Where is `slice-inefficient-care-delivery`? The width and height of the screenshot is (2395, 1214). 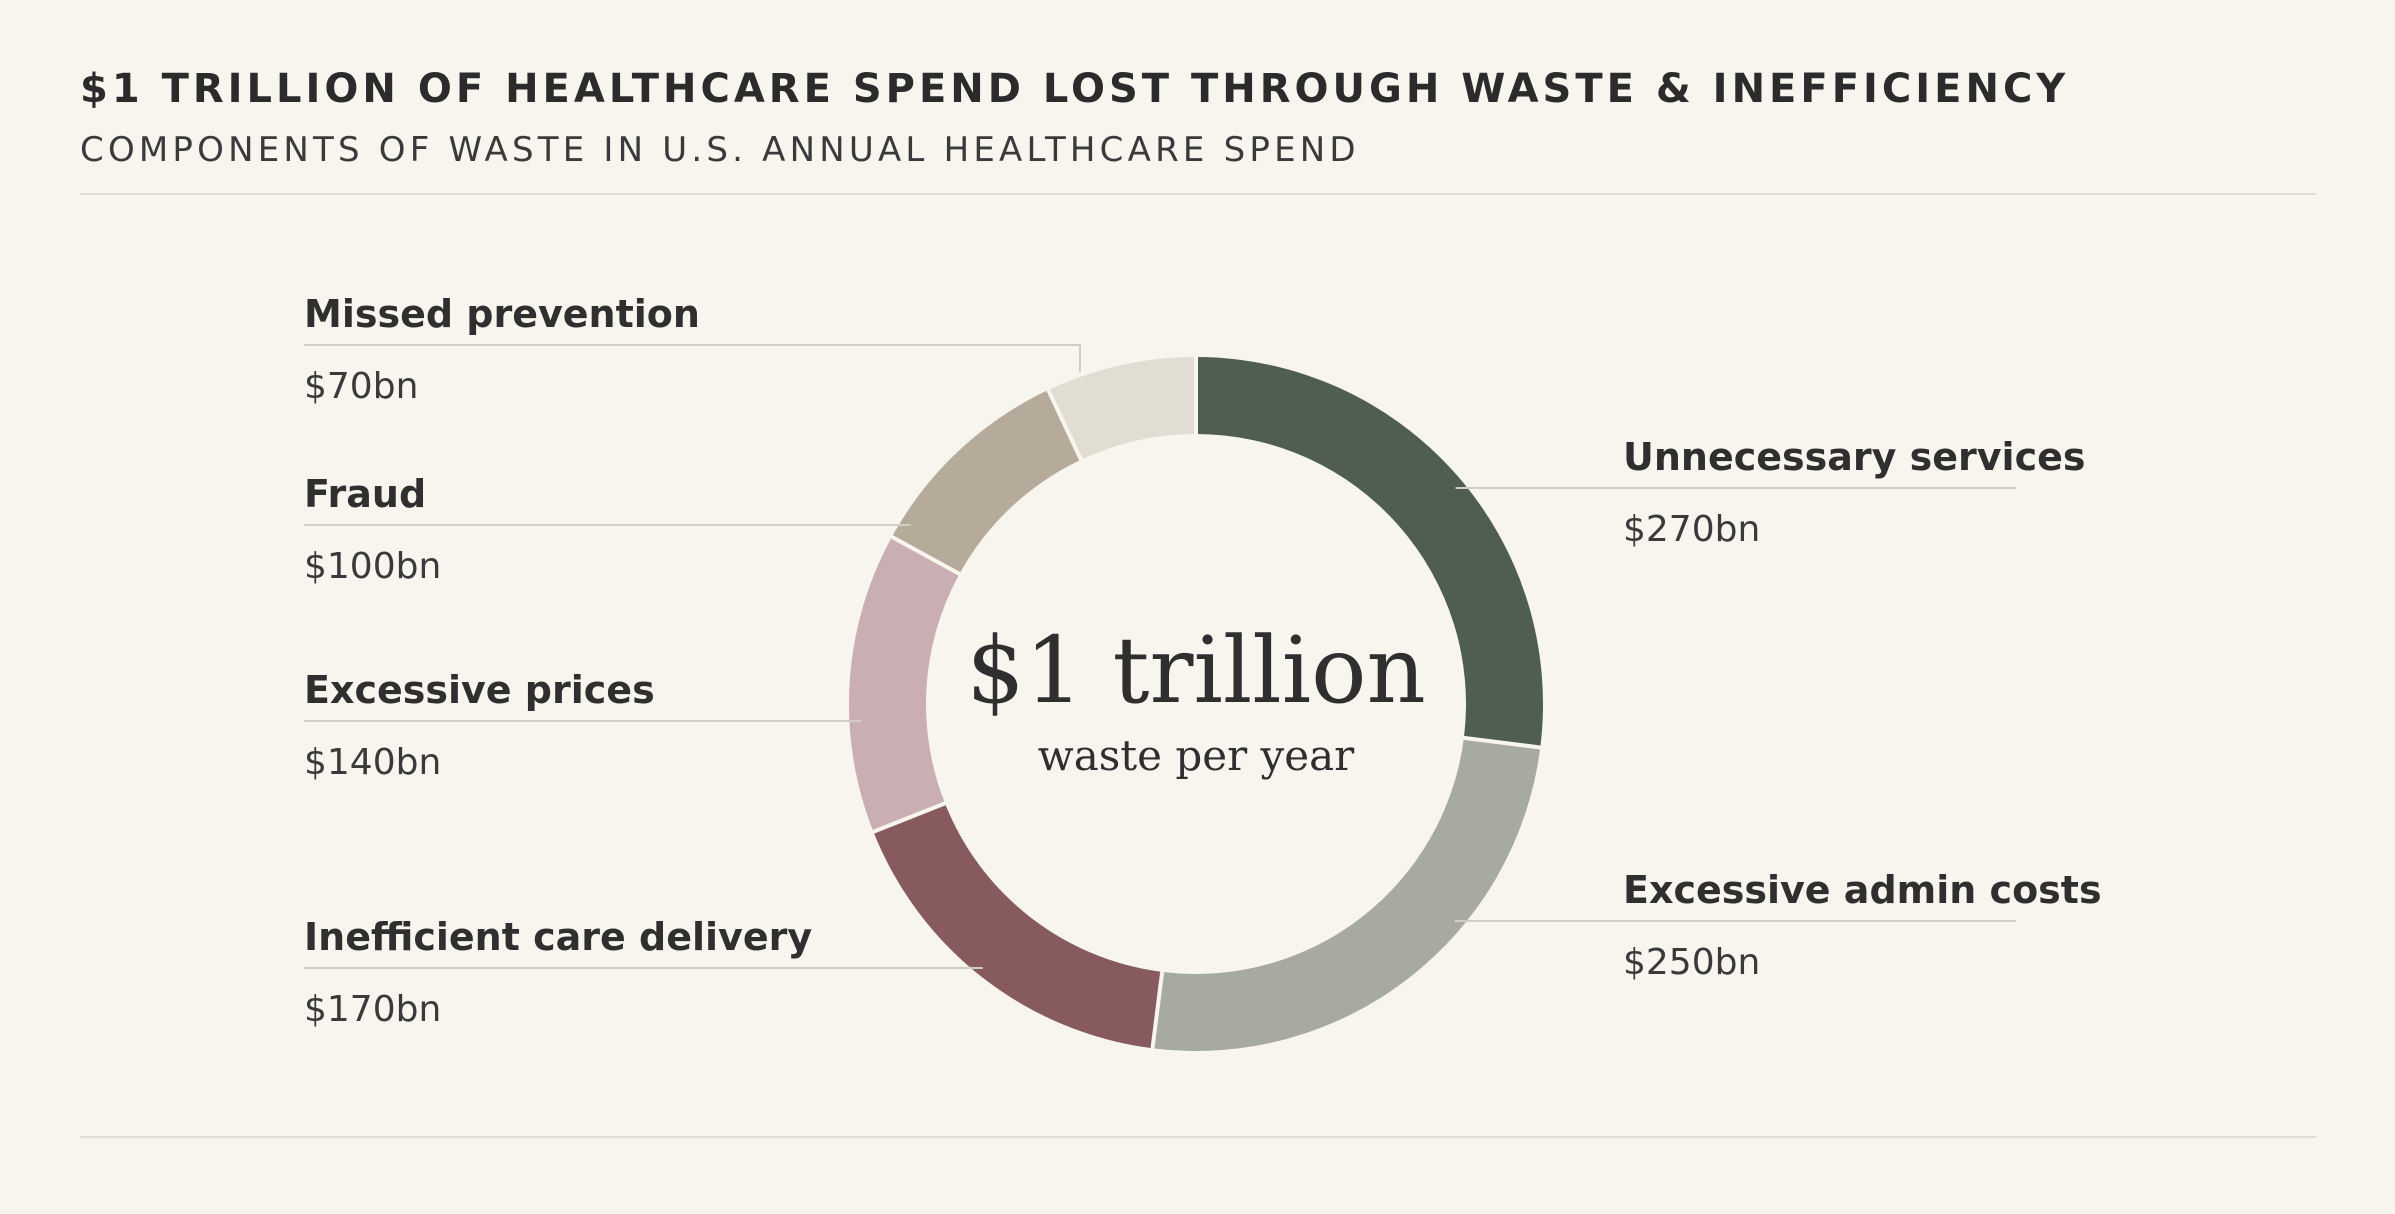 slice-inefficient-care-delivery is located at coordinates (1017, 926).